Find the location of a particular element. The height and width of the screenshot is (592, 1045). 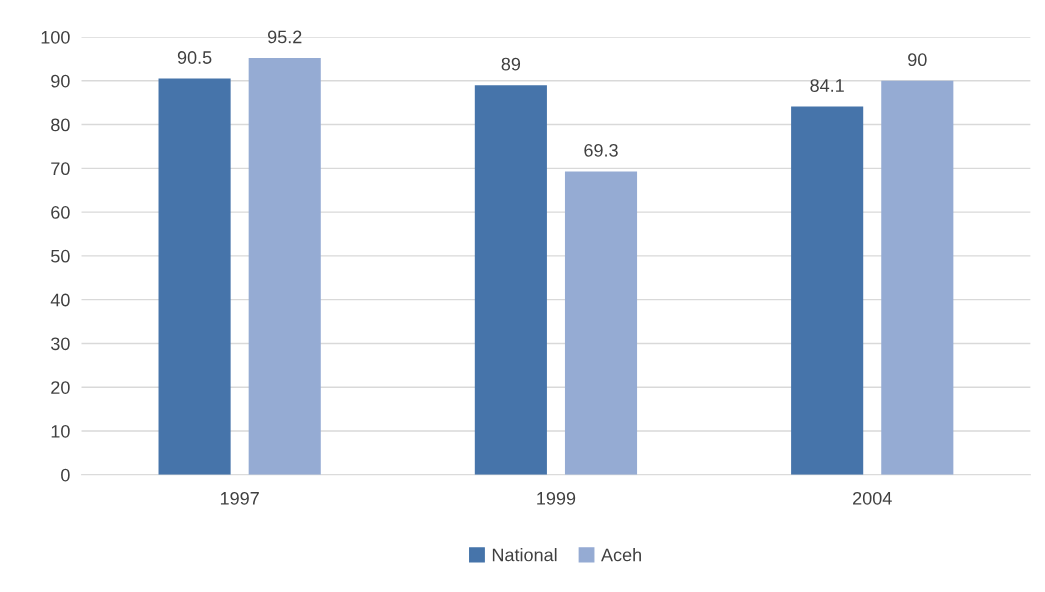

y-tick-label: 10 is located at coordinates (60, 431).